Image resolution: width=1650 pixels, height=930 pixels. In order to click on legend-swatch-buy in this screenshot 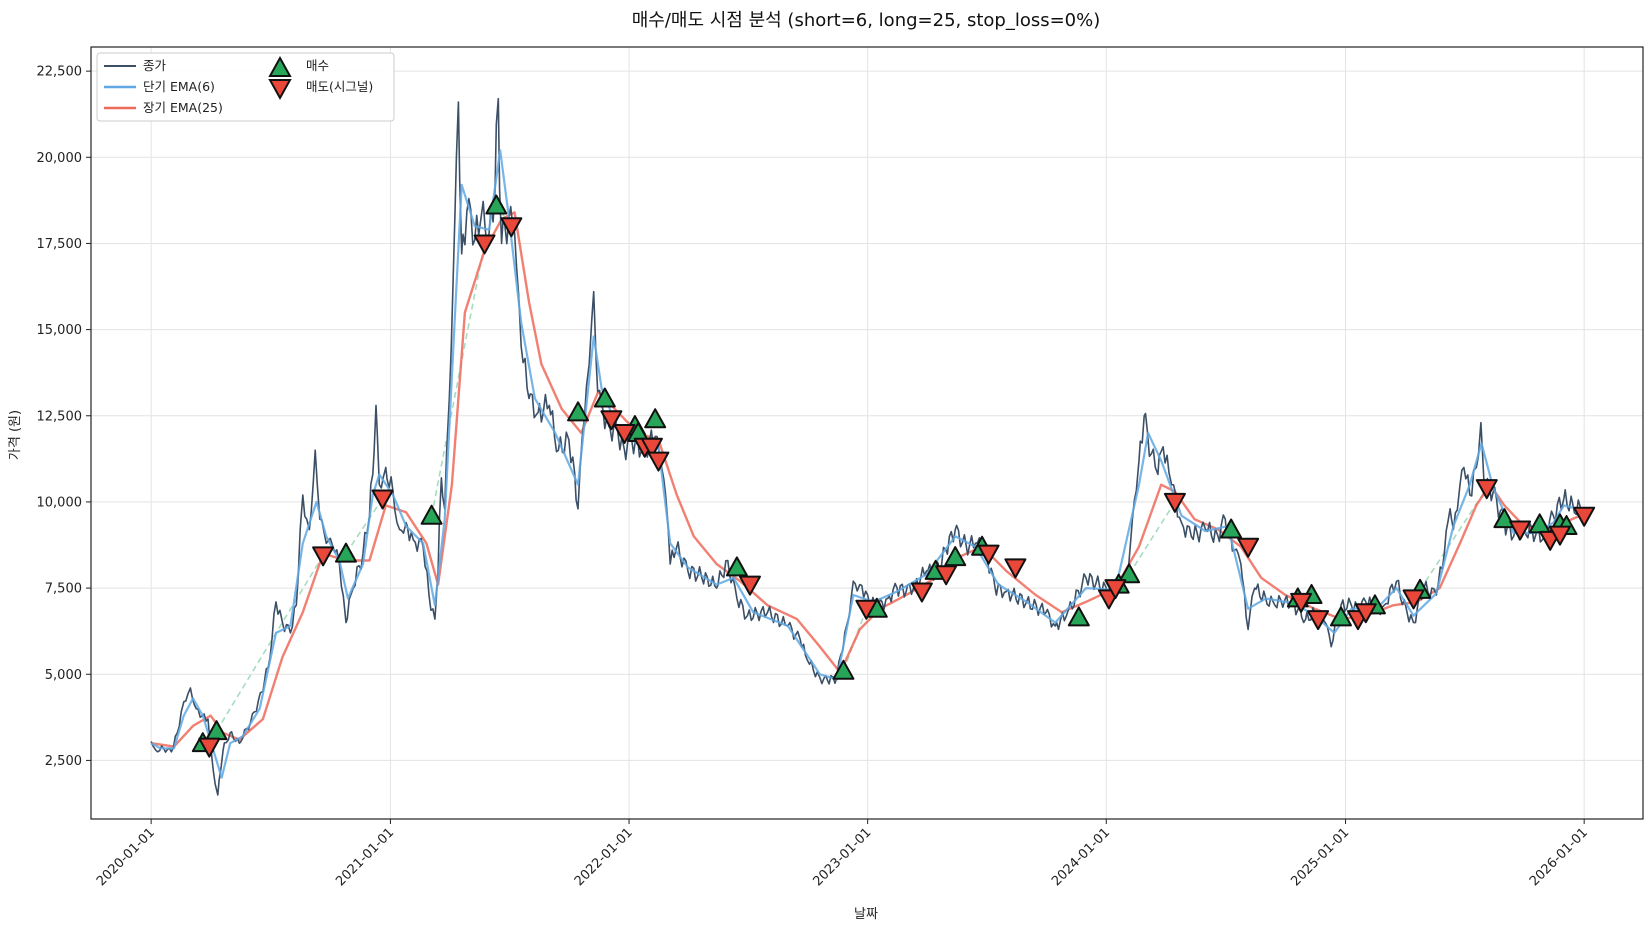, I will do `click(280, 66)`.